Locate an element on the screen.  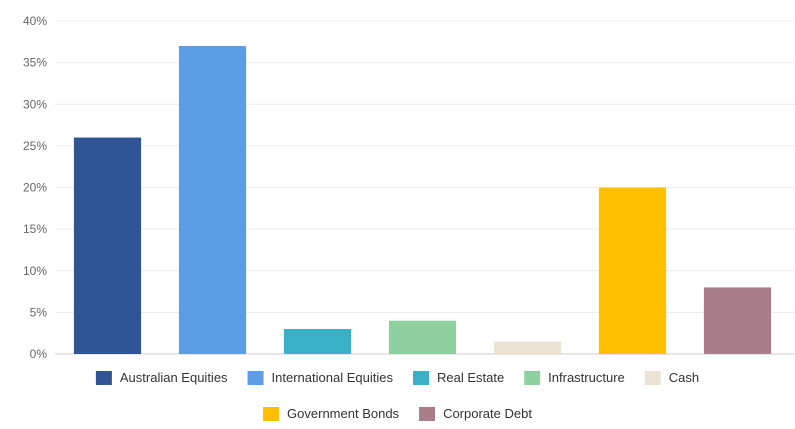
bar-government-bonds is located at coordinates (632, 271).